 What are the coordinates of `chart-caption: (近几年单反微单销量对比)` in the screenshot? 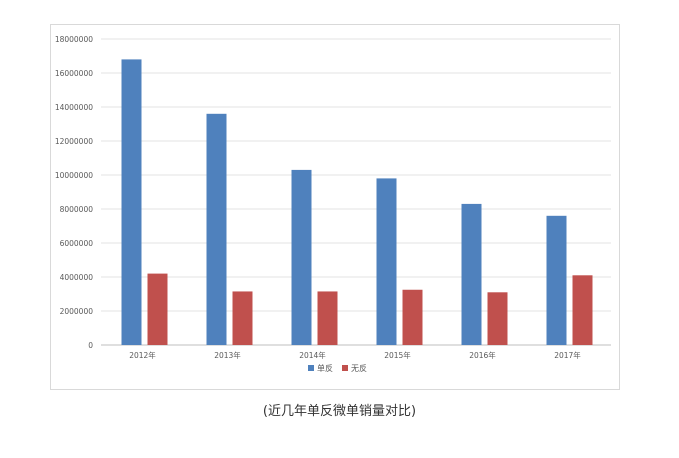 It's located at (339, 411).